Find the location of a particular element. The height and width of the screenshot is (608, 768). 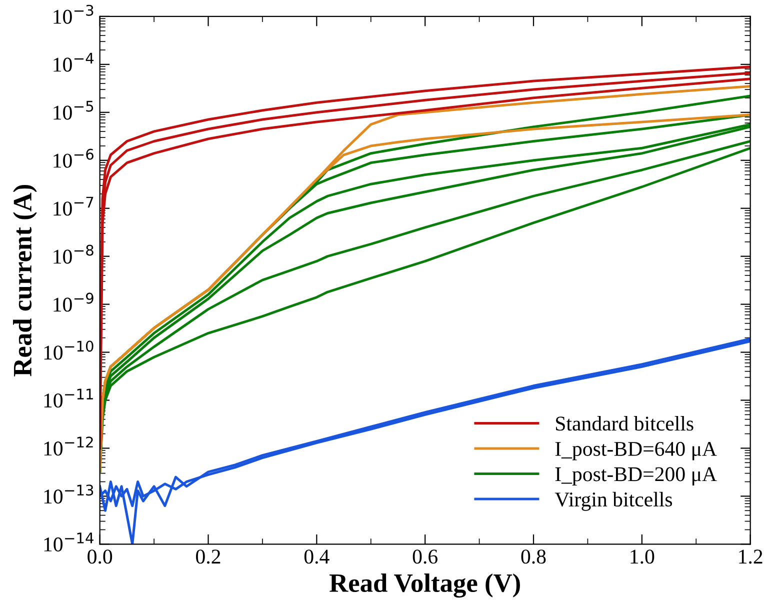

legend-label: I_post-BD=640 μA is located at coordinates (636, 451).